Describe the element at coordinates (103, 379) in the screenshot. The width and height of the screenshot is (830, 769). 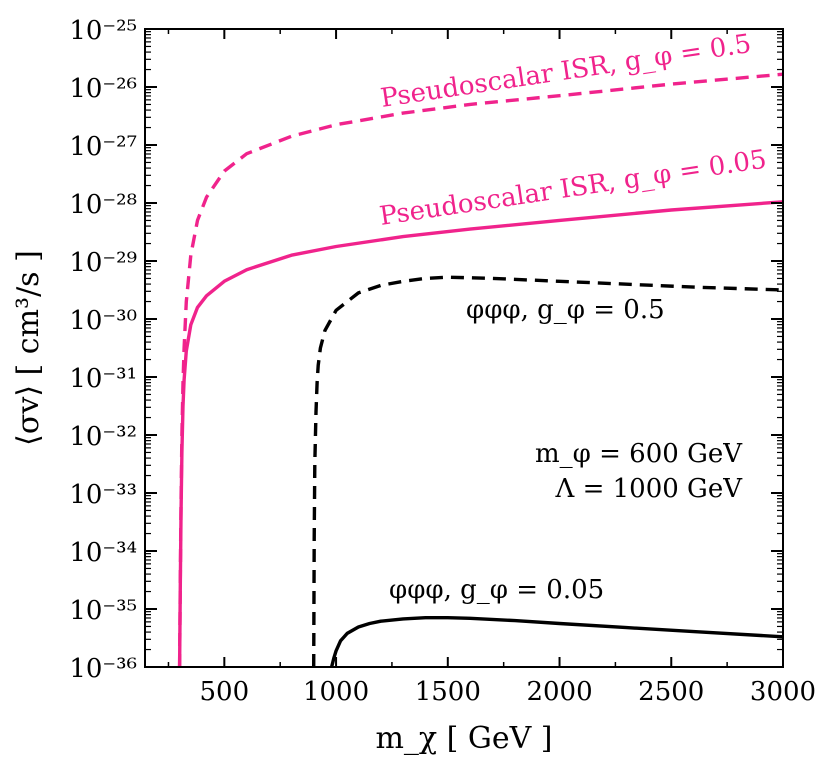
I see `y-tick-label: 10⁻³¹` at that location.